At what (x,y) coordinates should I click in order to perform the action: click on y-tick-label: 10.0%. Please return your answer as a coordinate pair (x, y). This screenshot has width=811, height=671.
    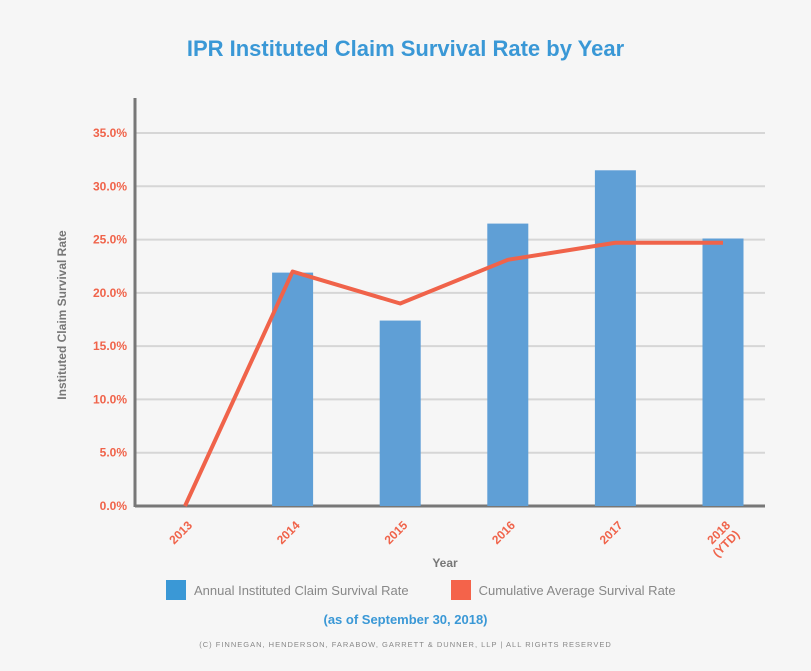
    Looking at the image, I should click on (110, 399).